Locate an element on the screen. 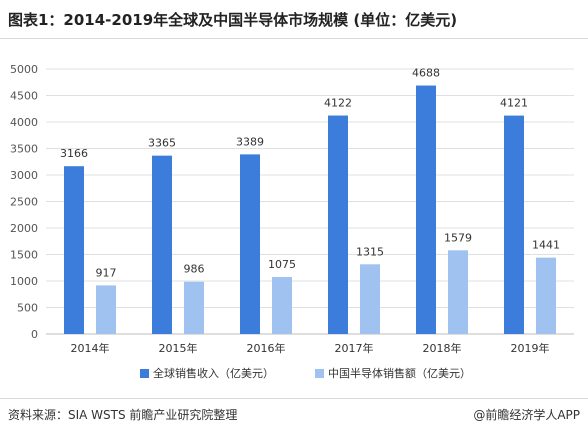 This screenshot has width=588, height=436. footer-divider is located at coordinates (294, 398).